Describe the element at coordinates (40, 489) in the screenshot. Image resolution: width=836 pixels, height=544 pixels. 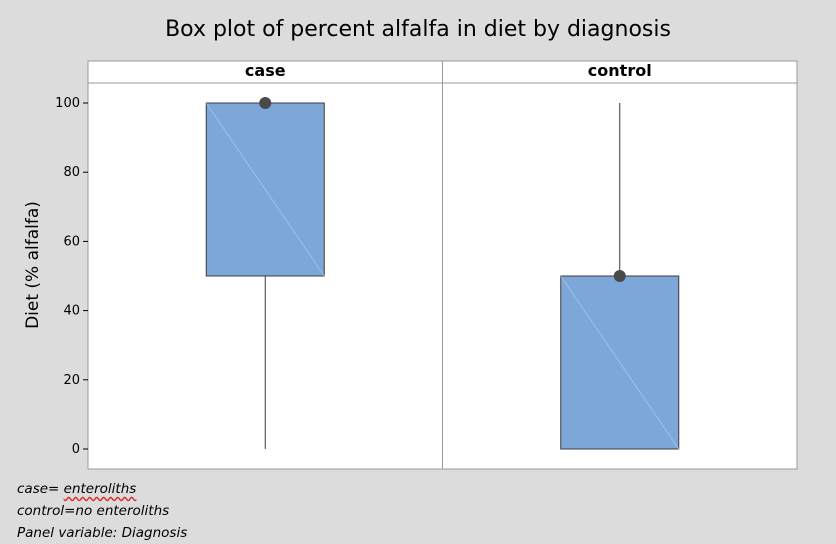
I see `footnote-case-prefix: case=` at that location.